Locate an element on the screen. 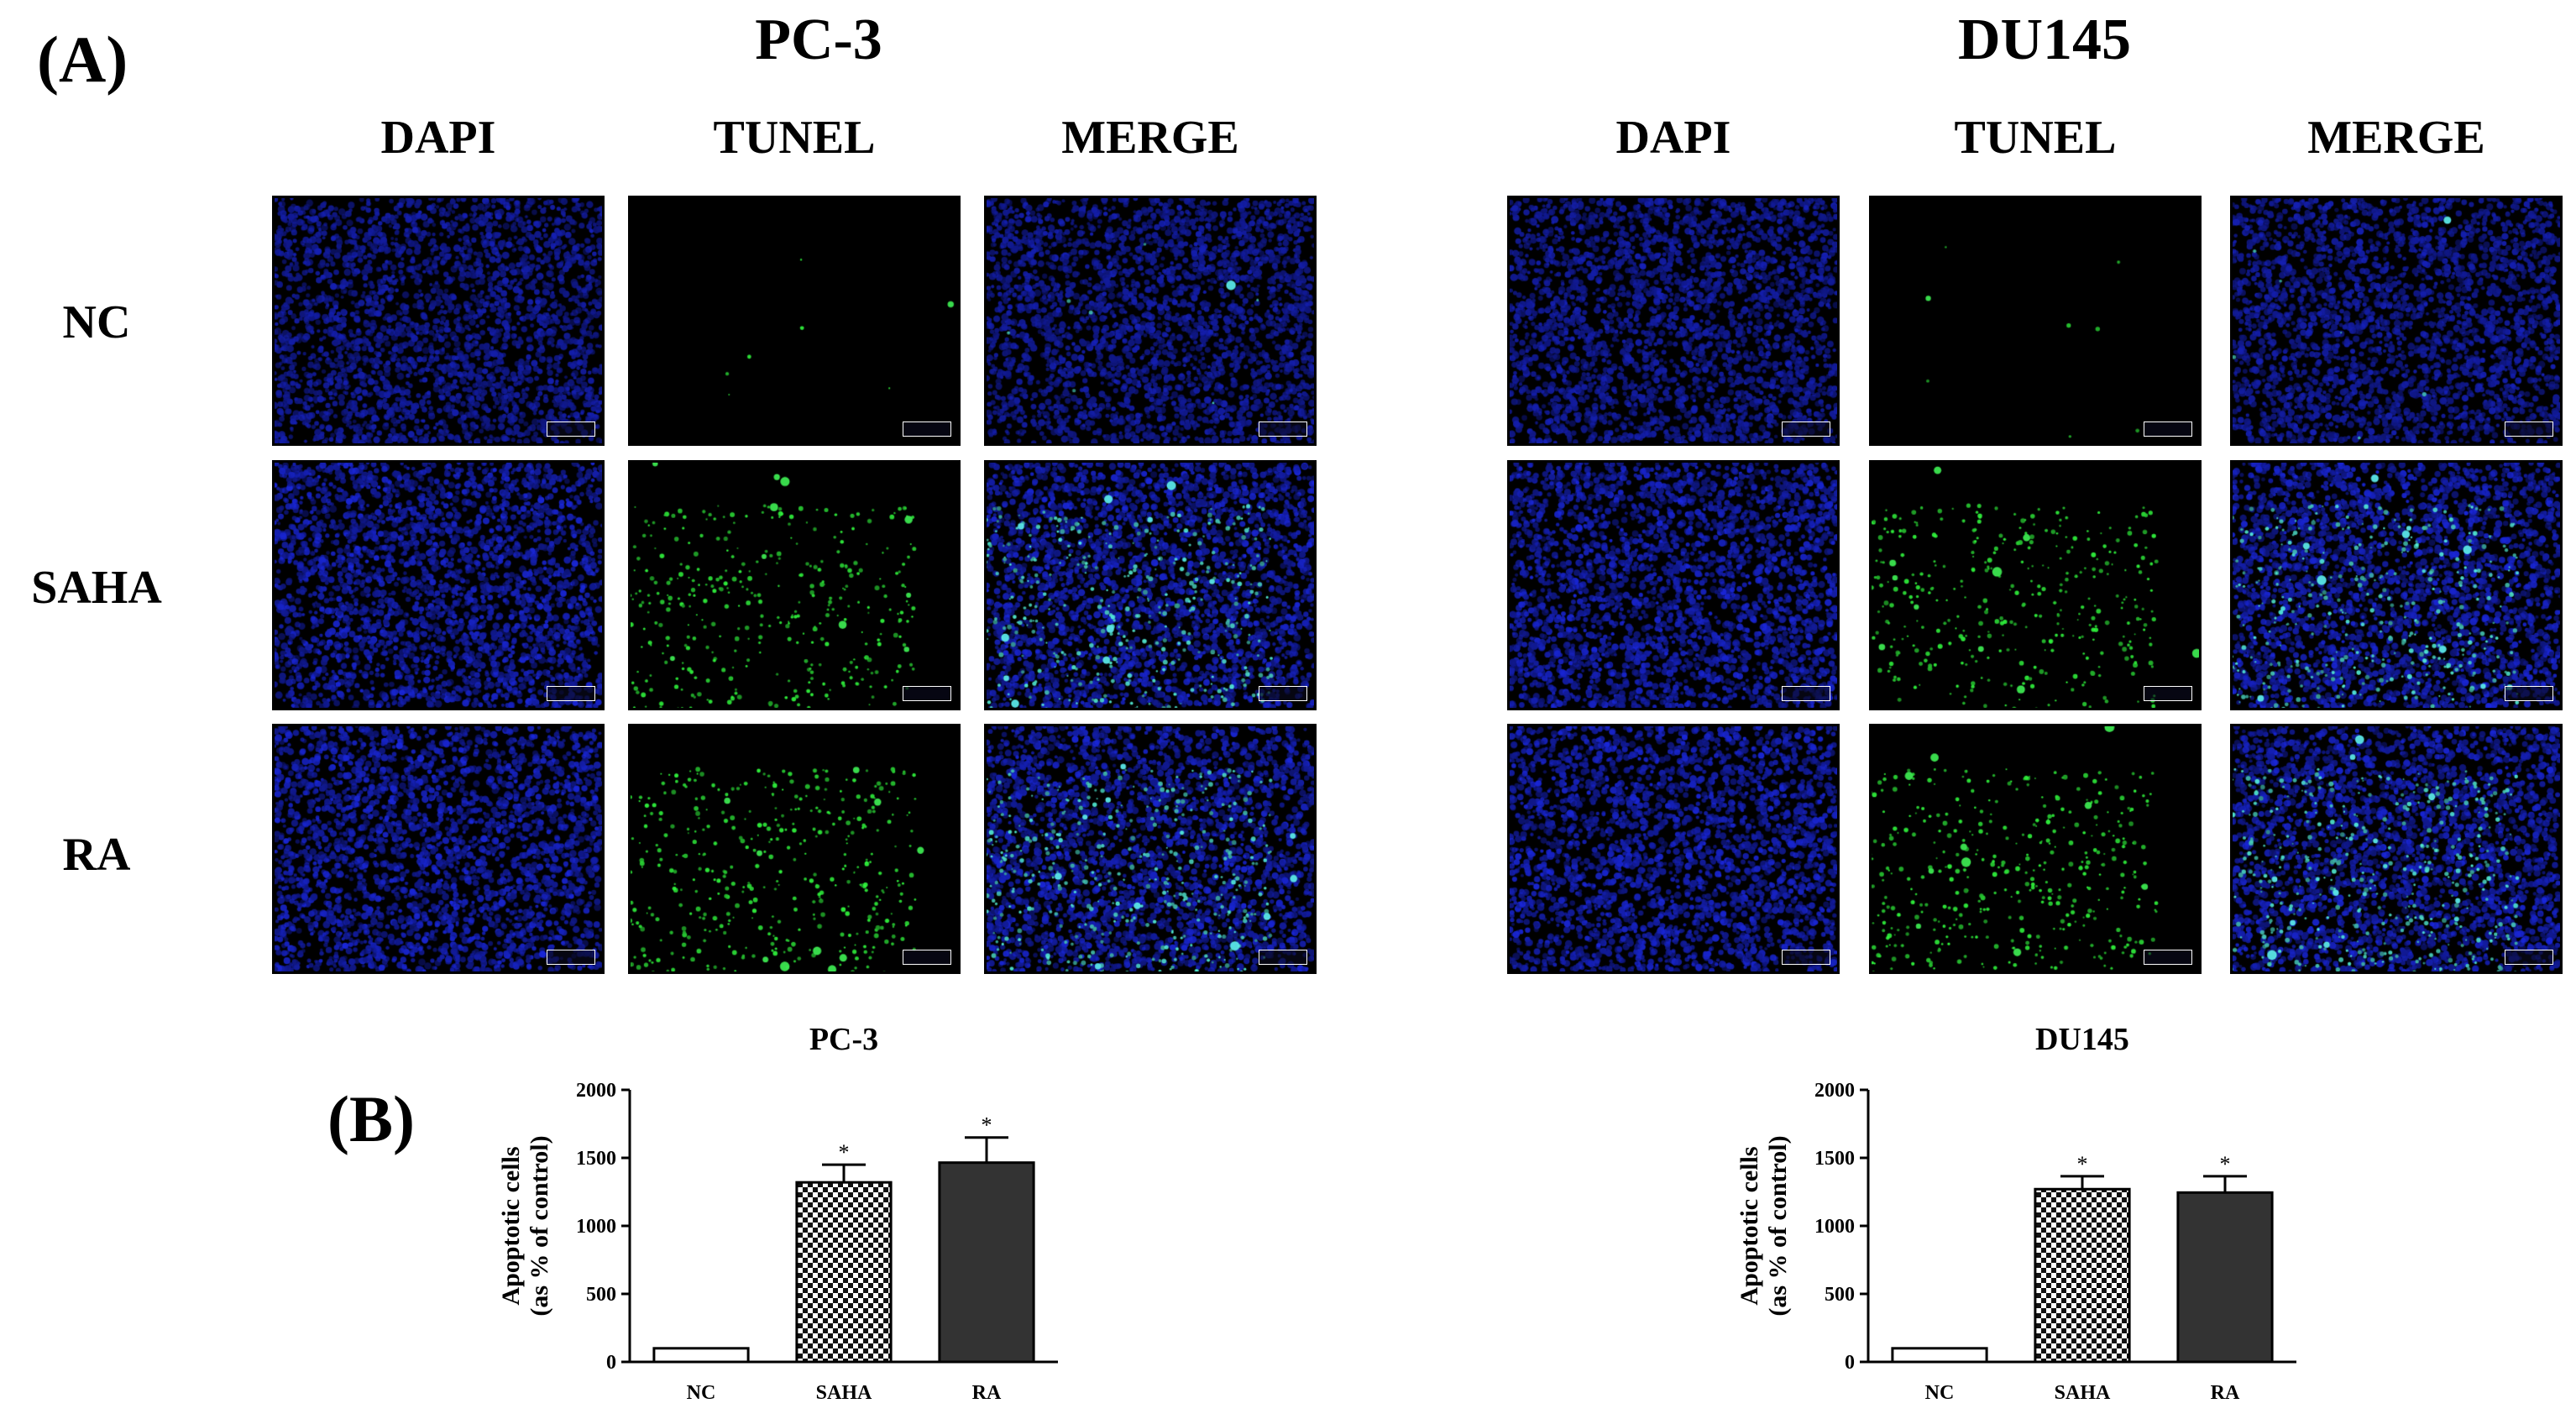 The height and width of the screenshot is (1419, 2576). micrograph-du145-ra-merge is located at coordinates (2397, 849).